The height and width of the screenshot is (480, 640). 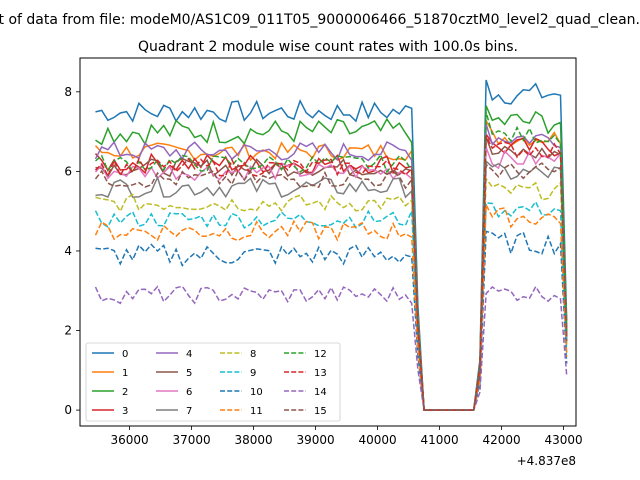 I want to click on legend-label-13: 13, so click(x=320, y=373).